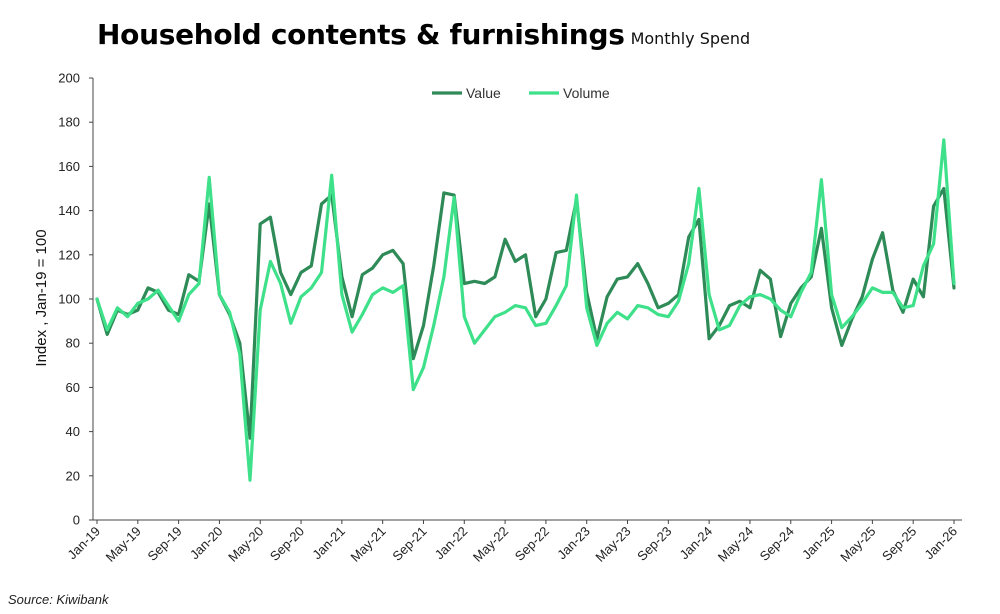  What do you see at coordinates (73, 431) in the screenshot?
I see `y-tick-label: 40` at bounding box center [73, 431].